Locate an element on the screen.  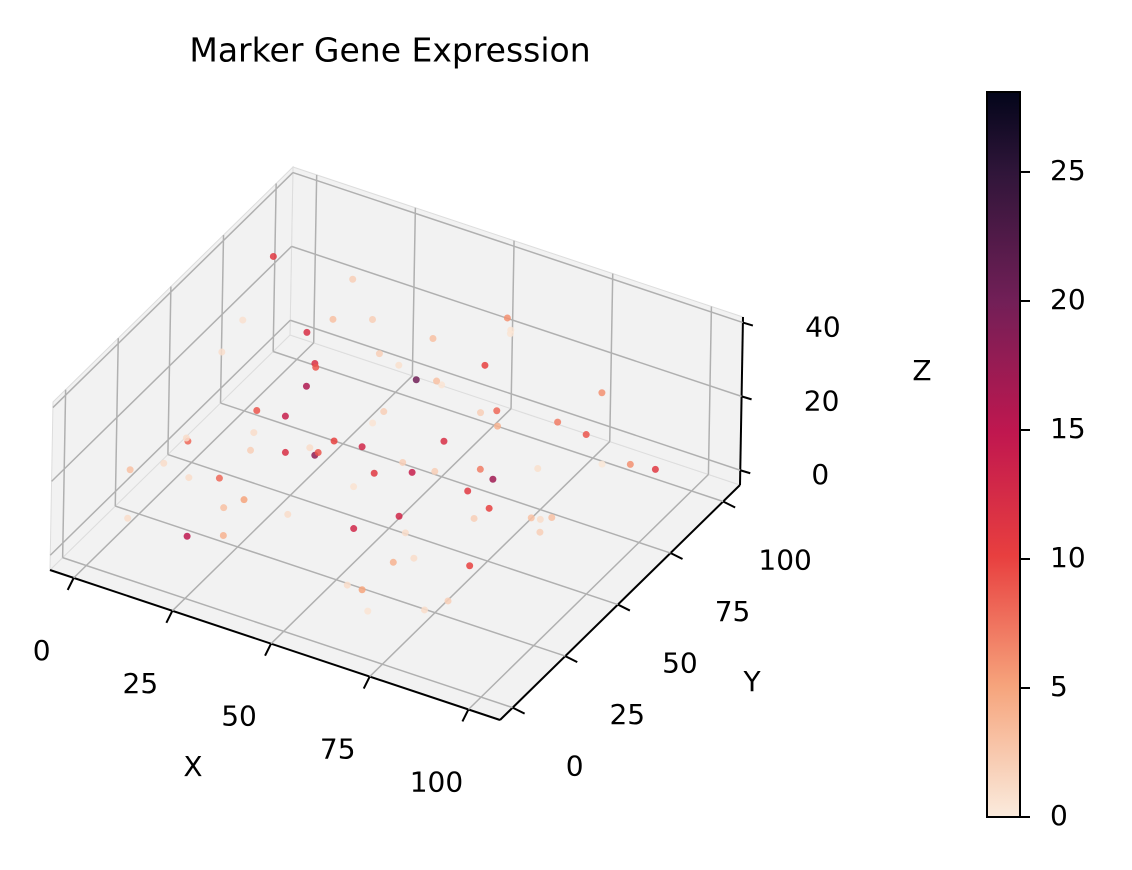
y-tick-label: 0 is located at coordinates (575, 766).